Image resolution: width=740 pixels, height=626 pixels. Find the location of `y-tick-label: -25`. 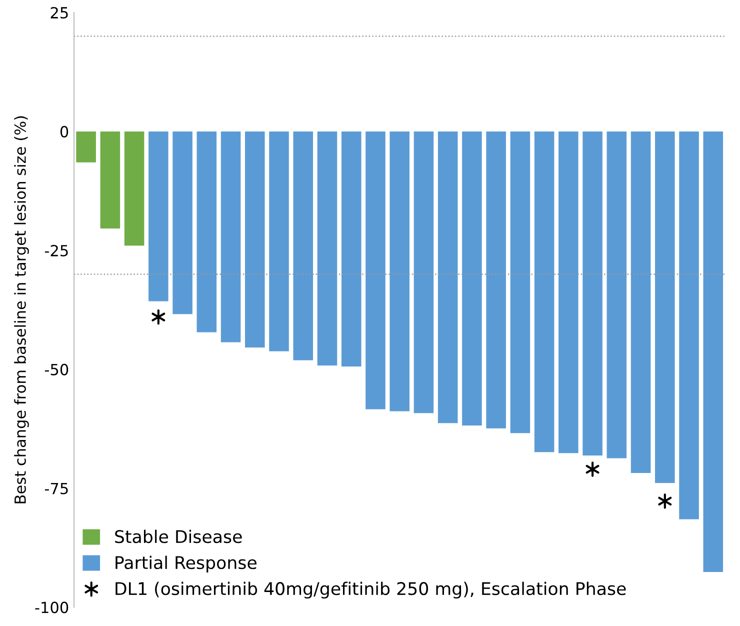

y-tick-label: -25 is located at coordinates (56, 250).